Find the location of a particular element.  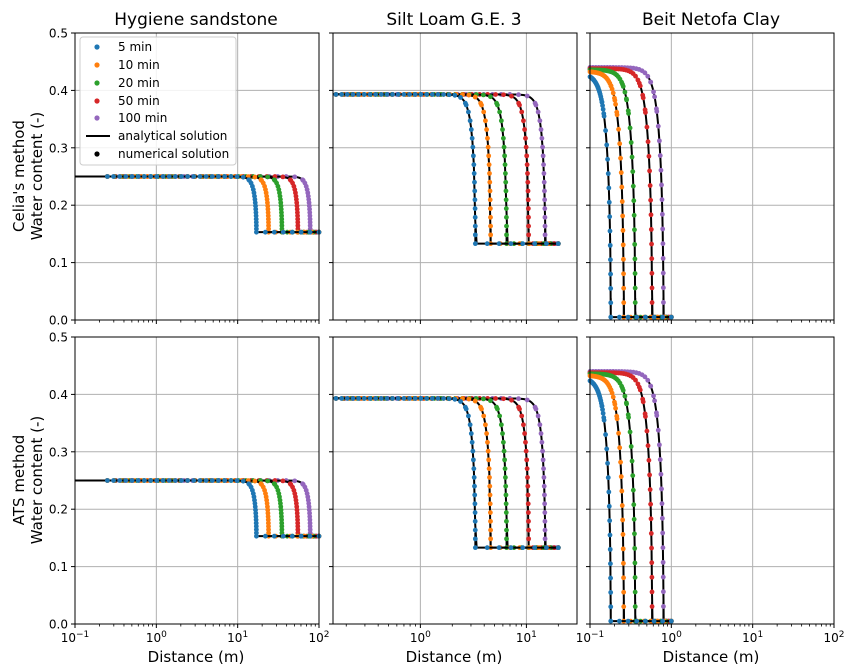

analytical-line-5min is located at coordinates (446, 169).